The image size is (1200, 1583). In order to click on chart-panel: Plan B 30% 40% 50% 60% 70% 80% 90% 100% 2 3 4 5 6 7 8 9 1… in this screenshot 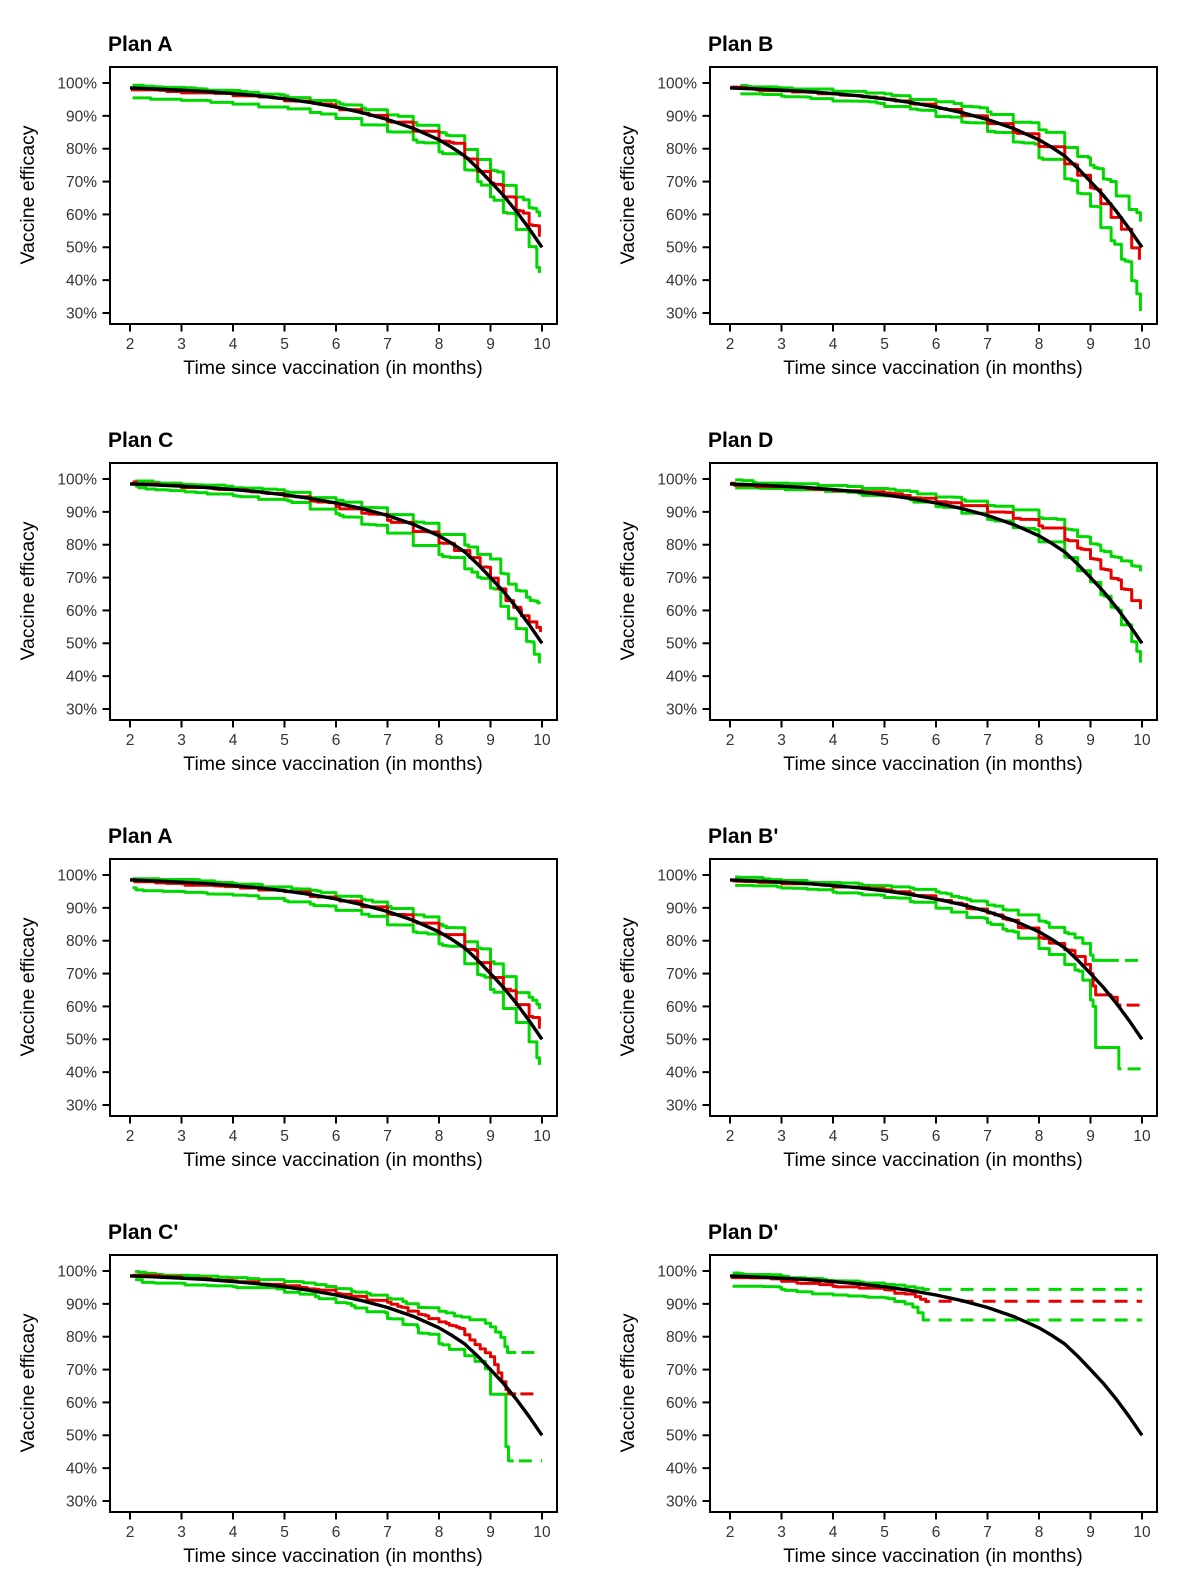, I will do `click(900, 198)`.